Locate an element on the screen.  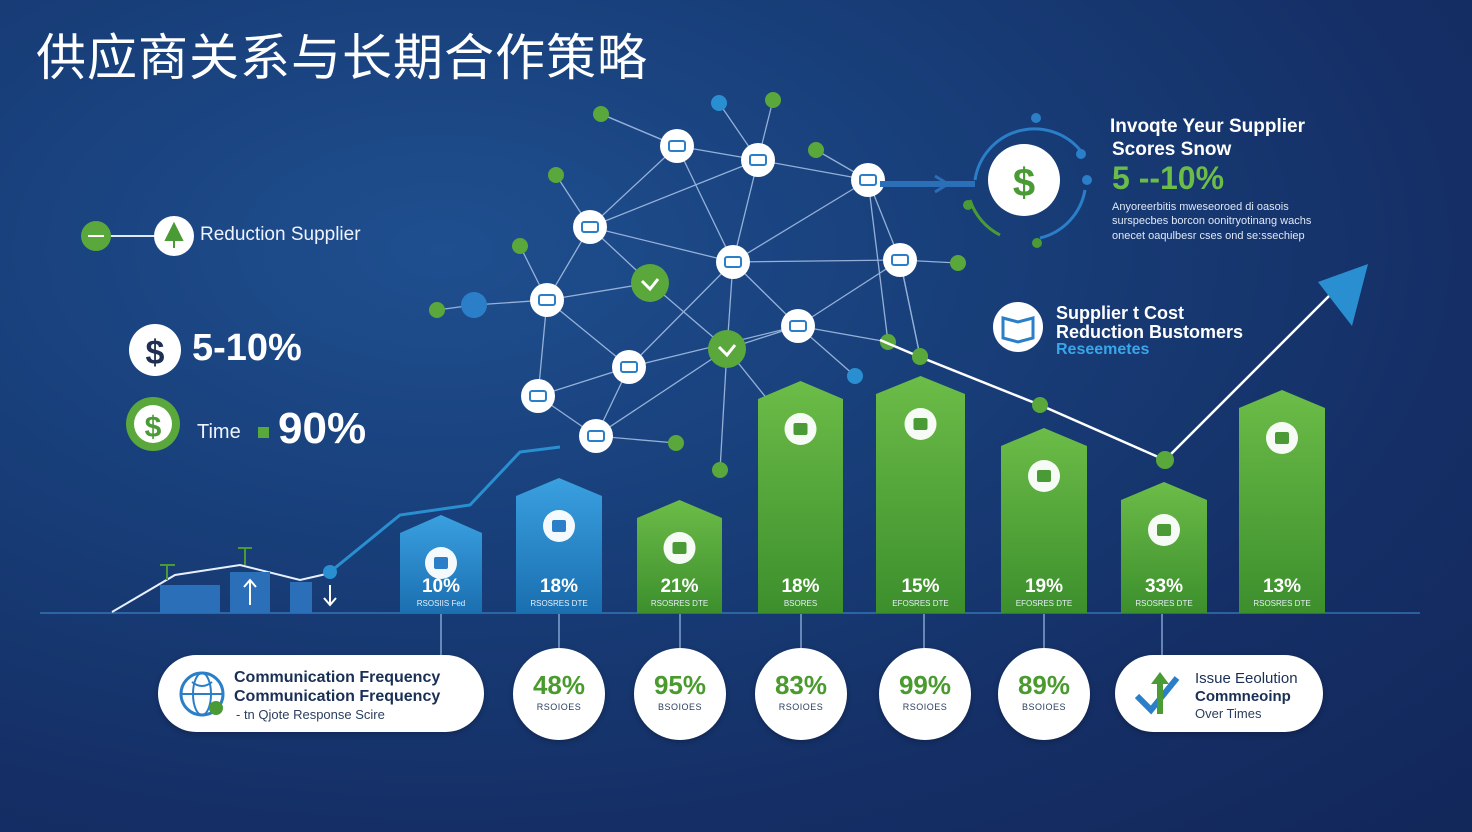
top-right-value: 5 --10% is located at coordinates (1168, 178).